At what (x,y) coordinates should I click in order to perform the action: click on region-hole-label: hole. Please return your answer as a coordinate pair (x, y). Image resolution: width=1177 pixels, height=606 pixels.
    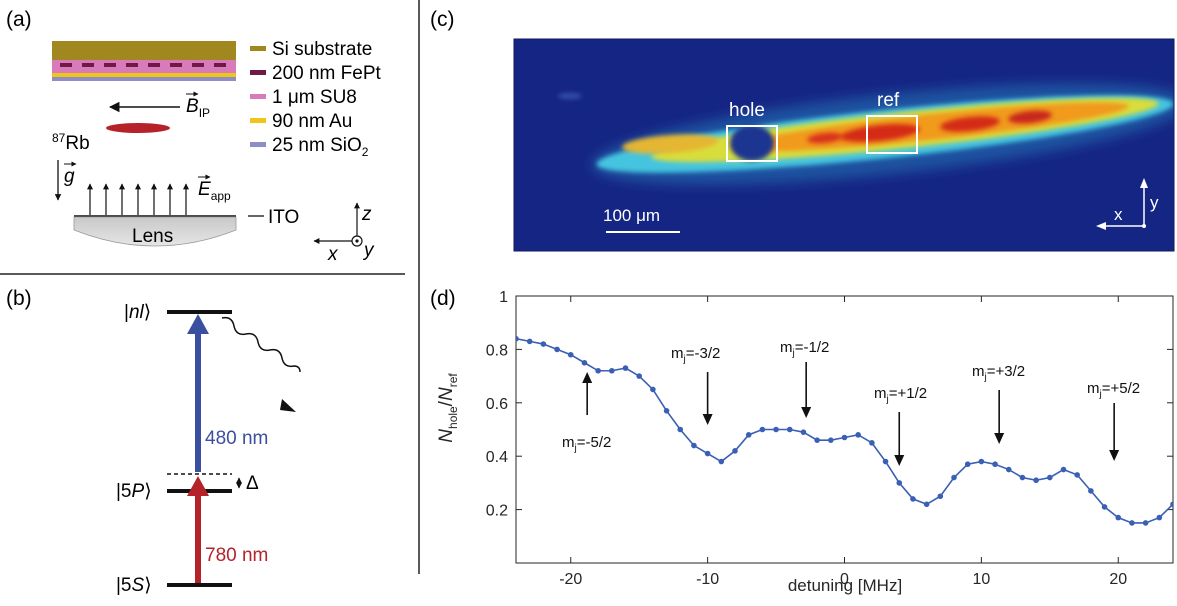
    Looking at the image, I should click on (747, 110).